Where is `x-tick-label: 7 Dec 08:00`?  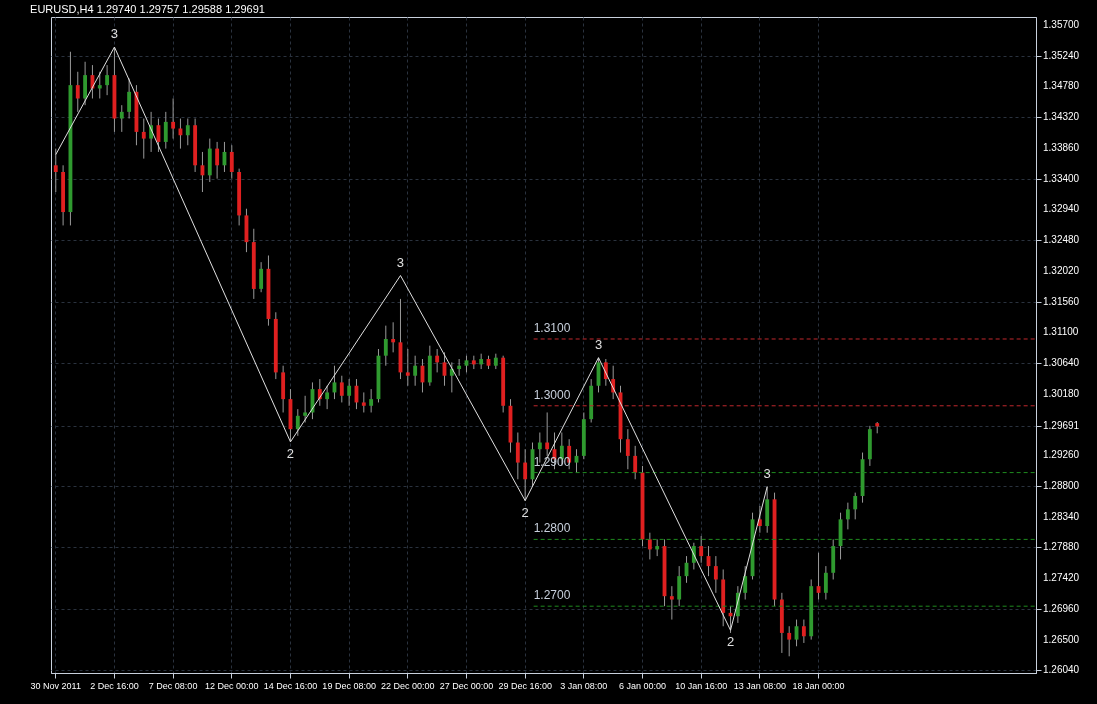
x-tick-label: 7 Dec 08:00 is located at coordinates (173, 685).